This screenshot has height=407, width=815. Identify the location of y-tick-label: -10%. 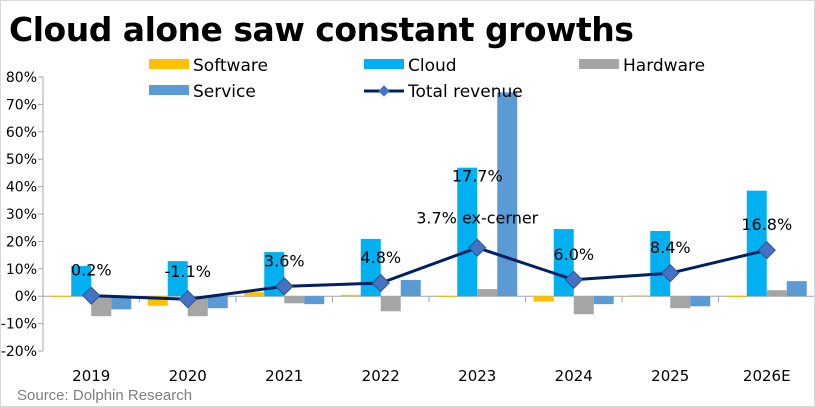
(19, 325).